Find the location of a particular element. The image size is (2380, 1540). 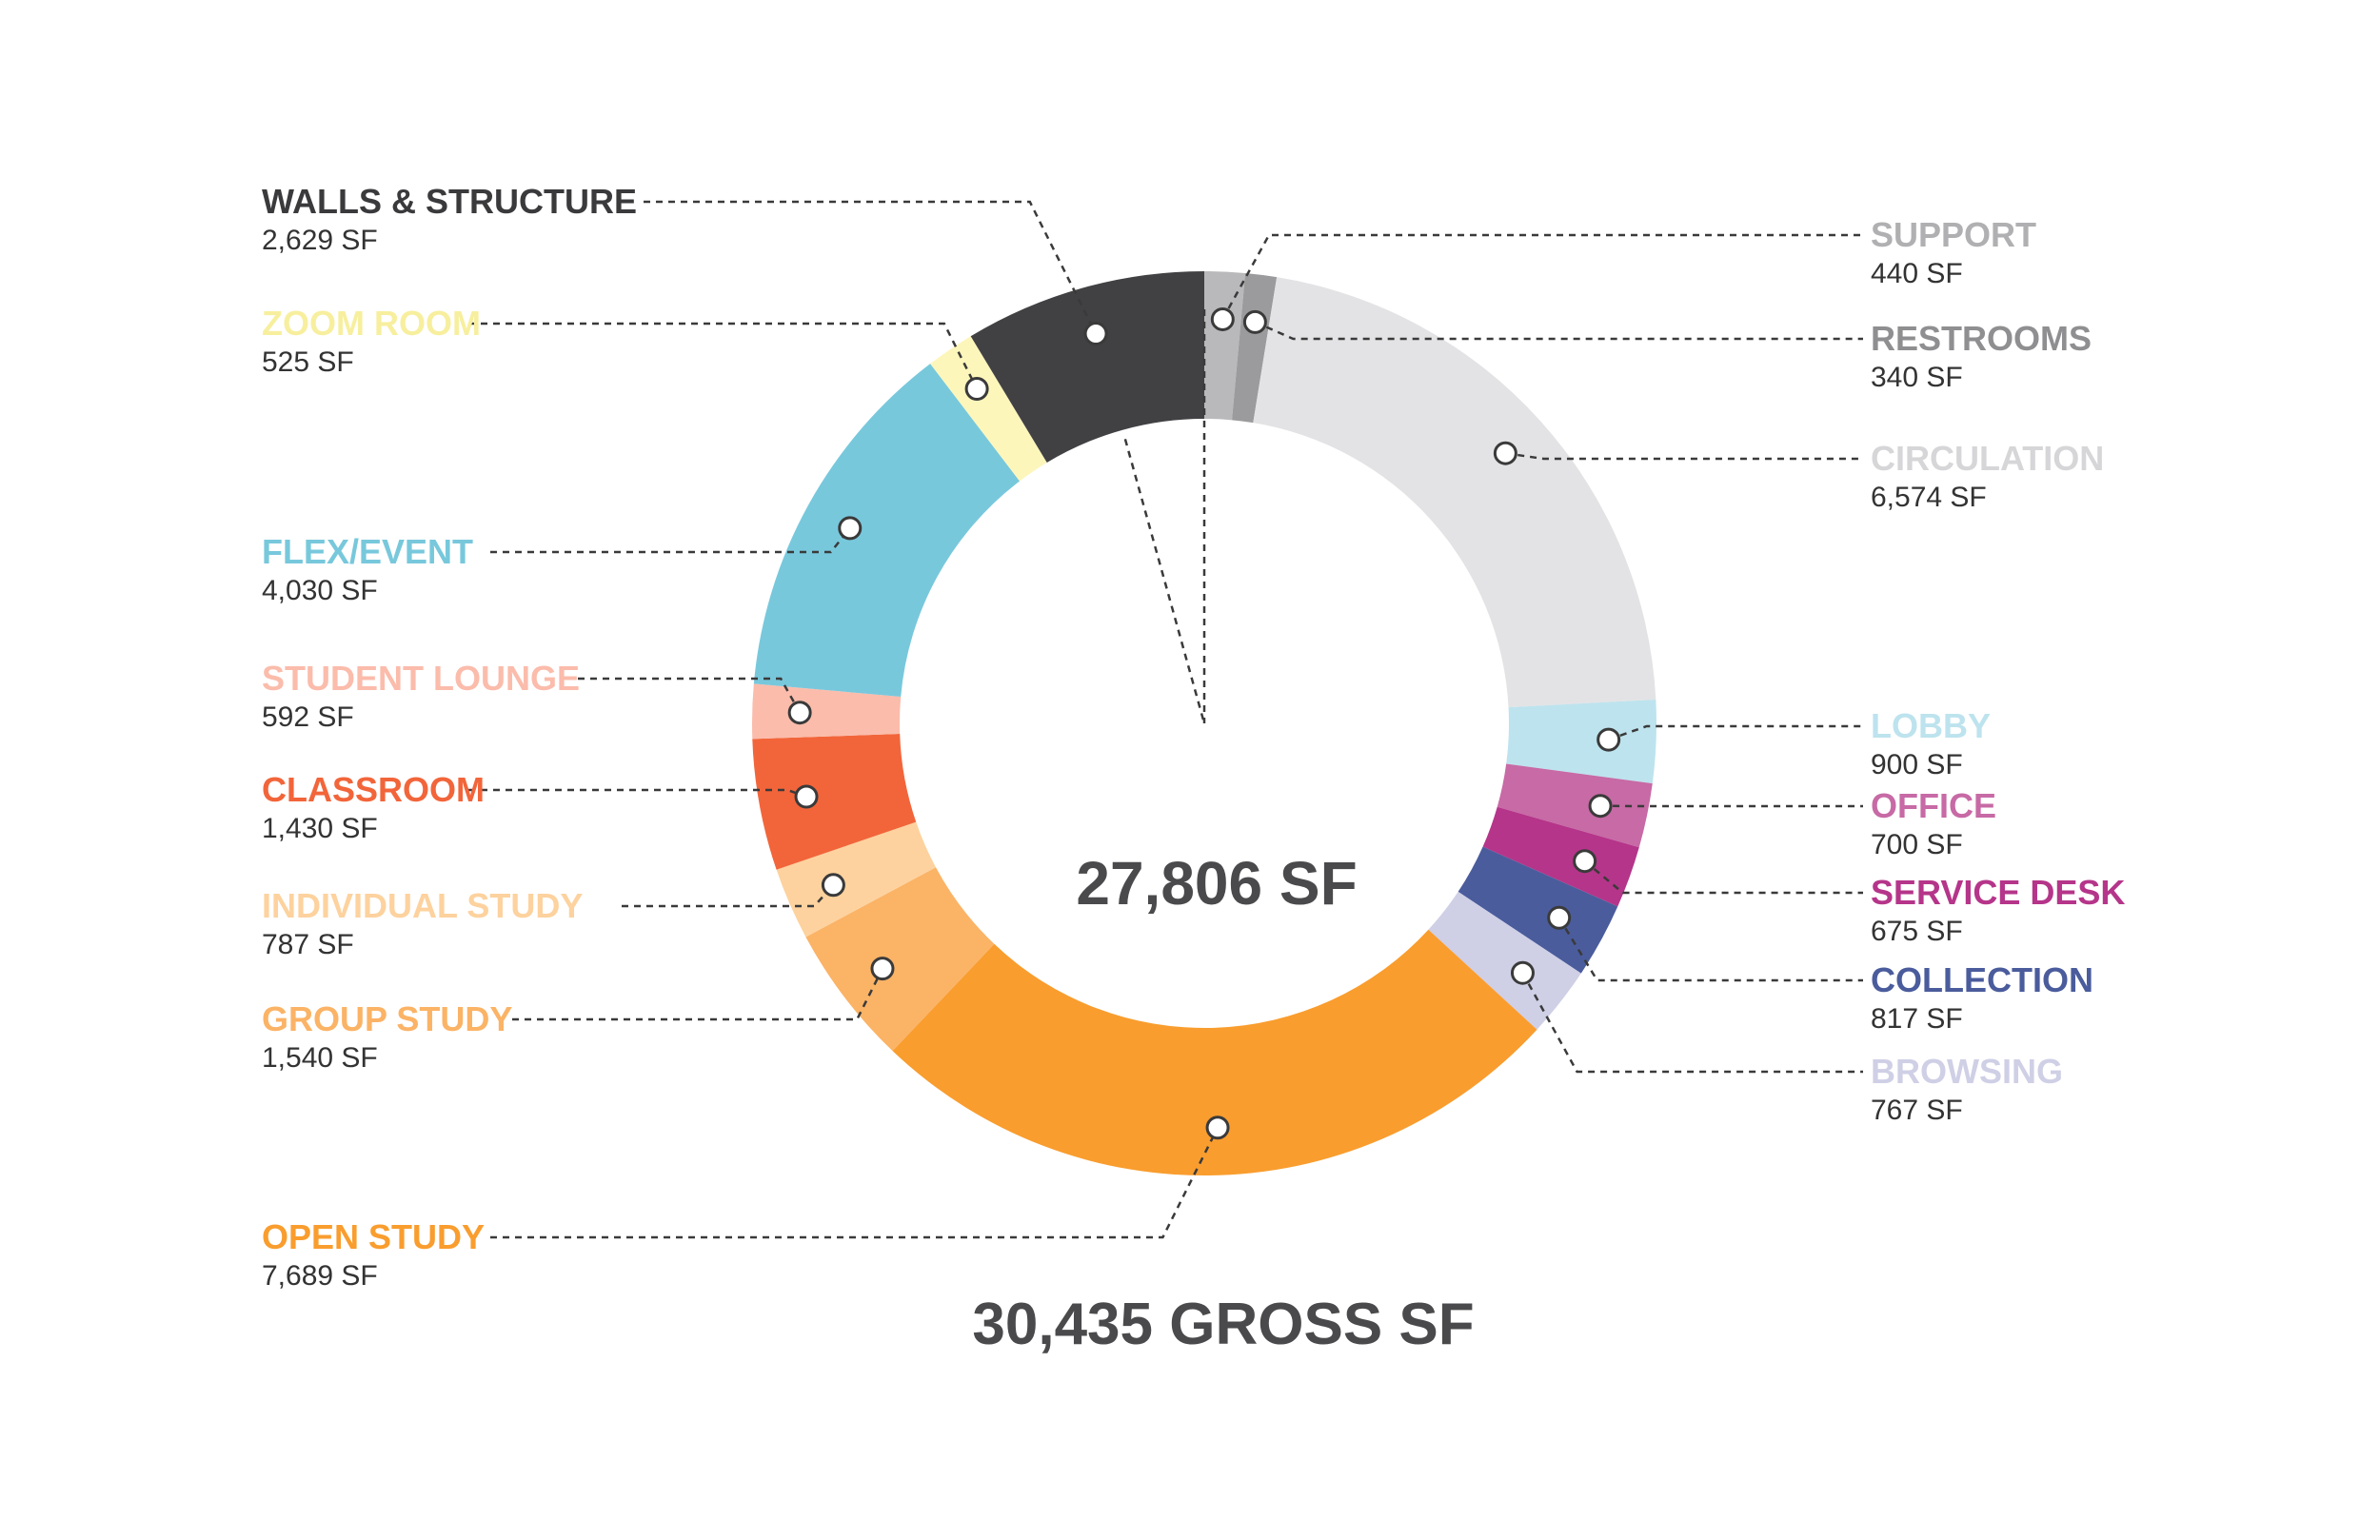

label-collection: COLLECTION is located at coordinates (1982, 979).